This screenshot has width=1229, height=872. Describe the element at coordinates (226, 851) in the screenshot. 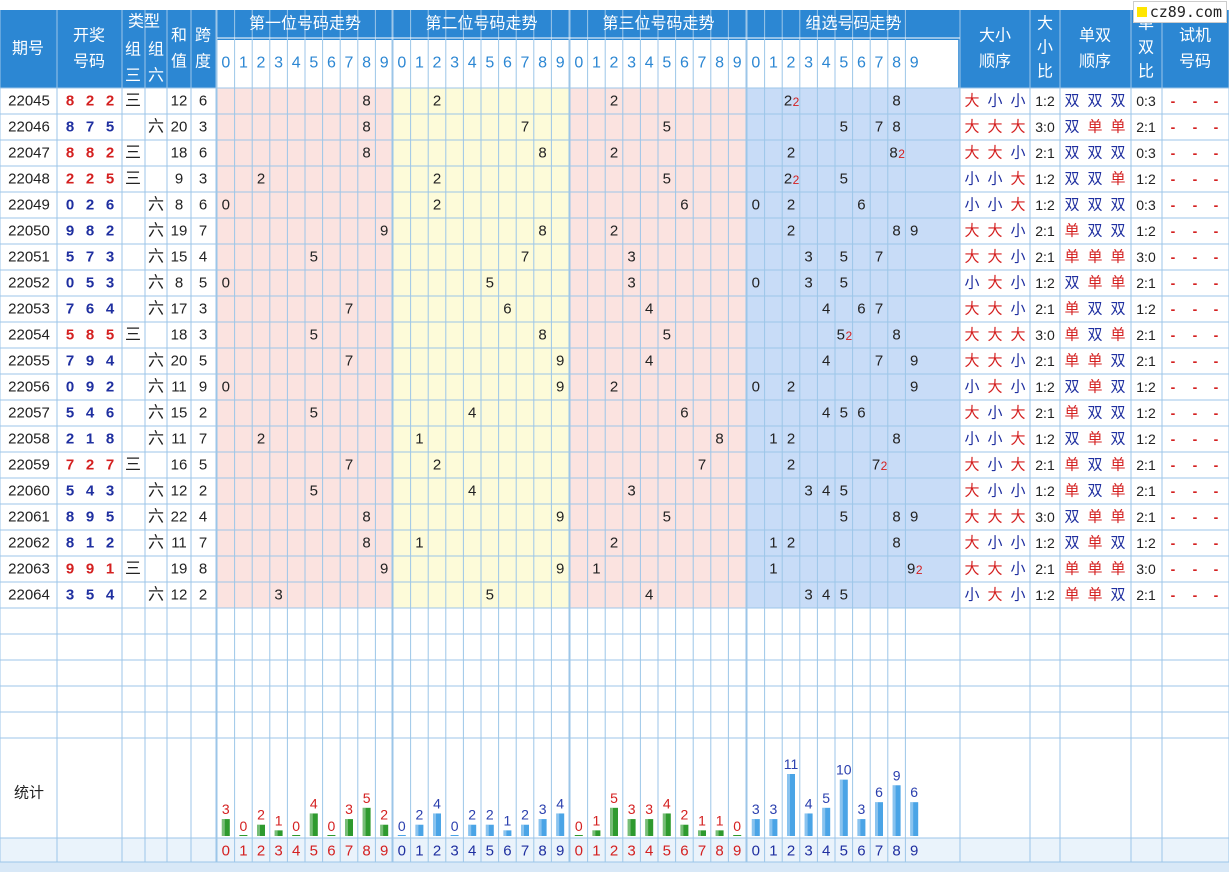

I see `pos1-stat-digit: 0` at that location.